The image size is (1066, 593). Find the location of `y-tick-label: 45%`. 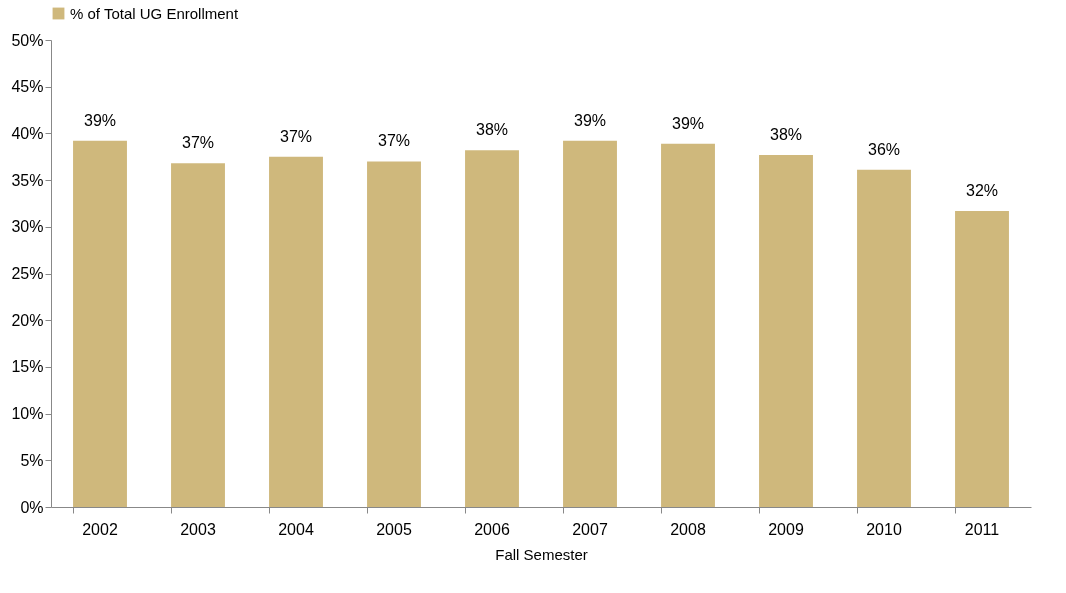

y-tick-label: 45% is located at coordinates (27, 87).